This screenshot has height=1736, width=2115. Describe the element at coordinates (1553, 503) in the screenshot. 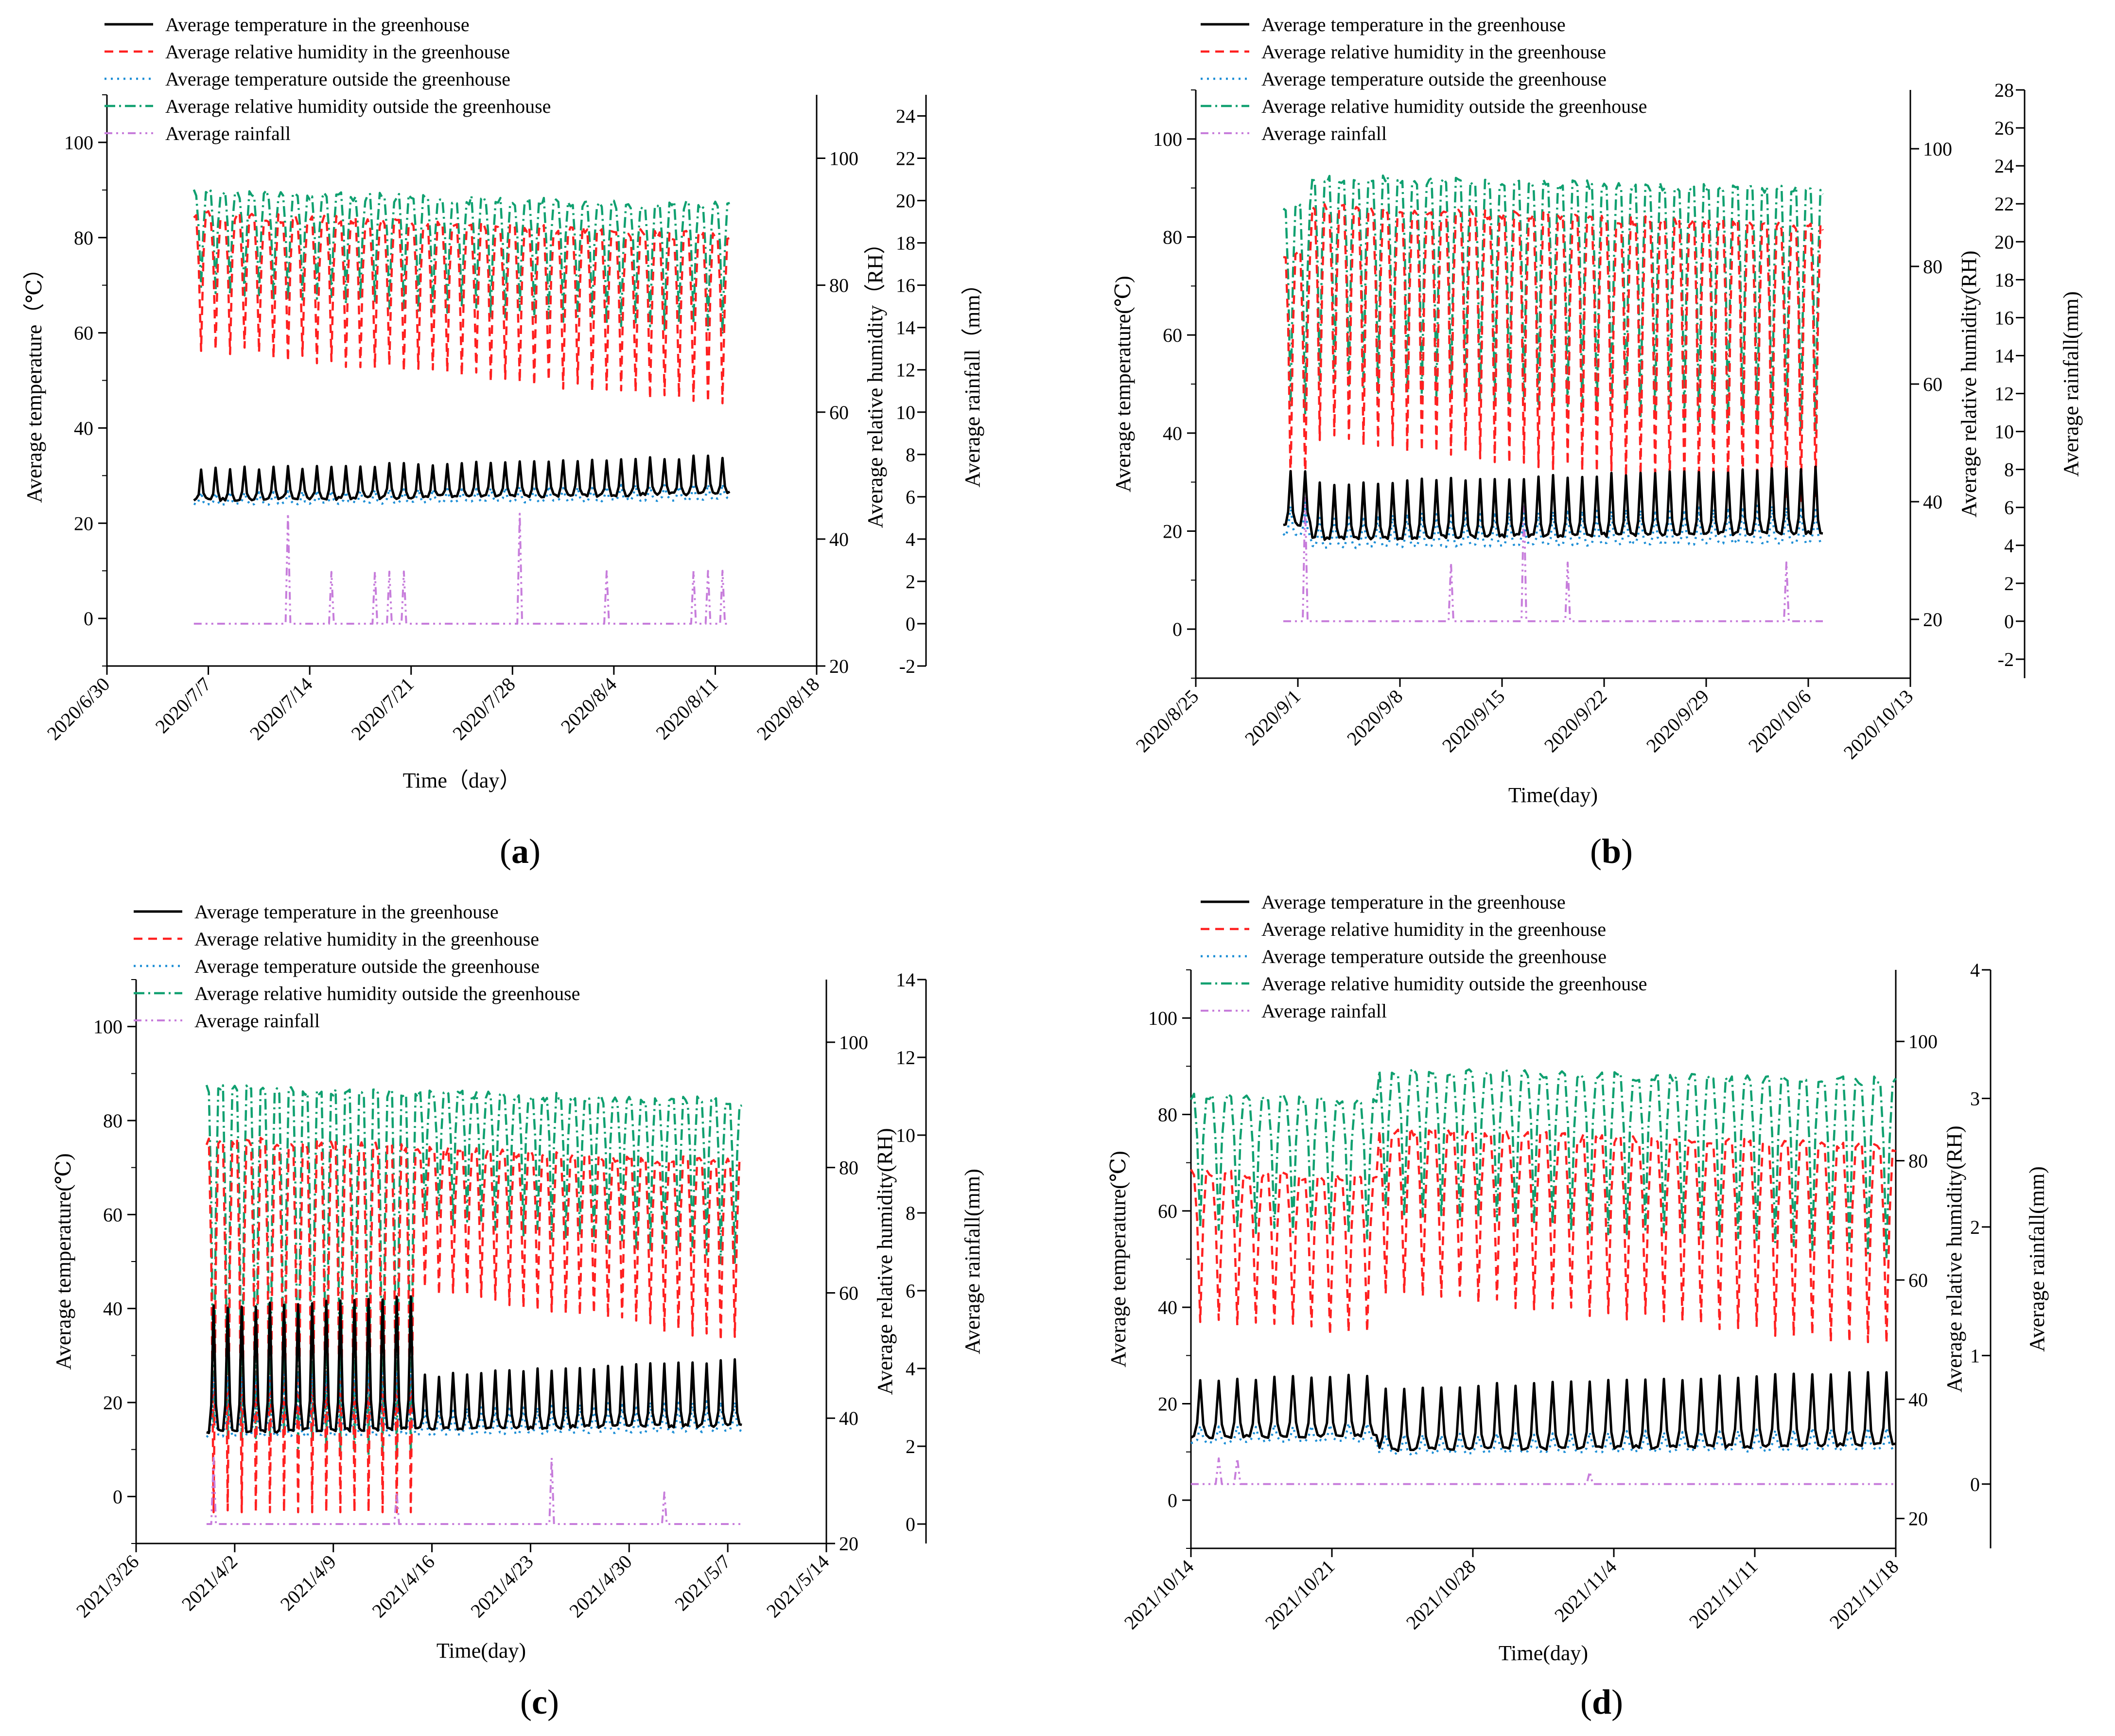

I see `series-line-temp-in` at that location.